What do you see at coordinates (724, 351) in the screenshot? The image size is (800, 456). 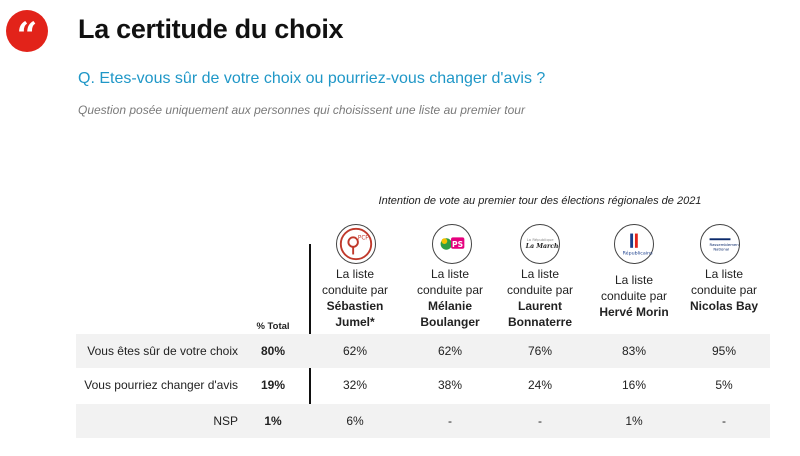 I see `table-cell: 95%` at bounding box center [724, 351].